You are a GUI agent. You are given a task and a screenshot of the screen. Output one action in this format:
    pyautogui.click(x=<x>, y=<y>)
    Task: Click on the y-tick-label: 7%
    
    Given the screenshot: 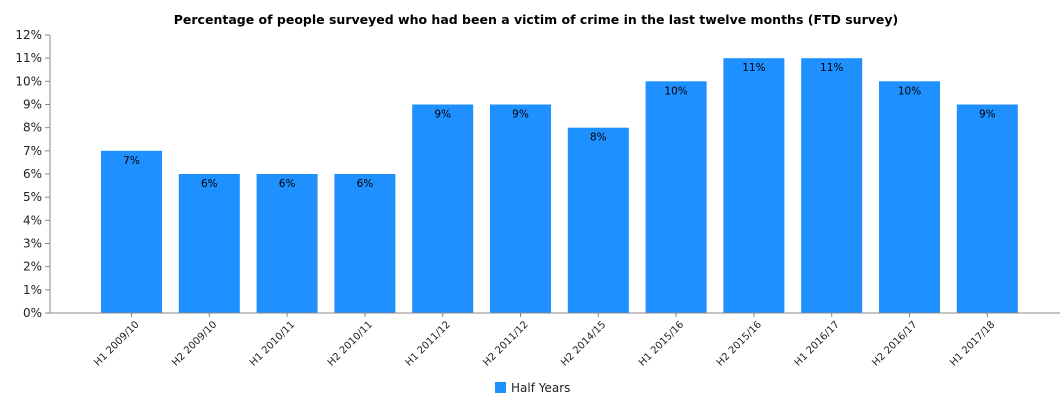 What is the action you would take?
    pyautogui.click(x=32, y=151)
    